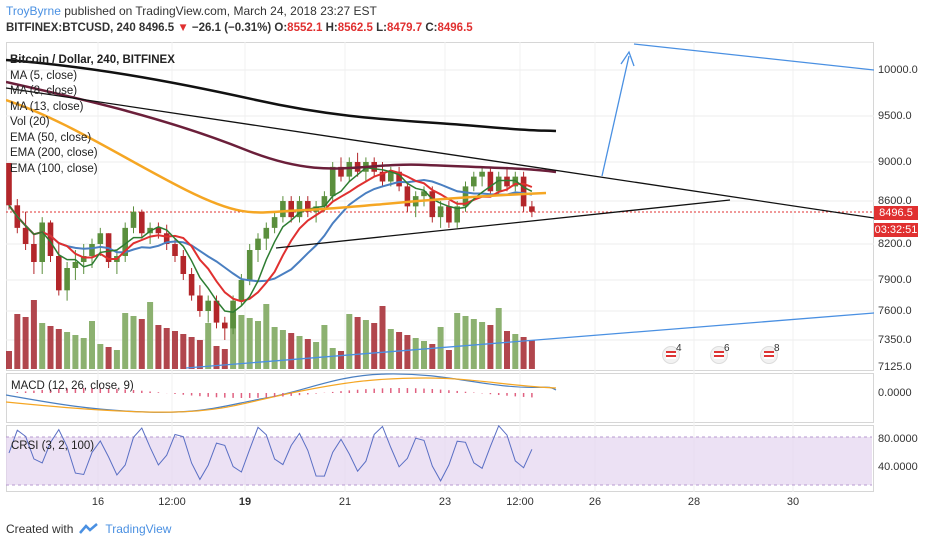 The image size is (932, 550). Describe the element at coordinates (30, 122) in the screenshot. I see `legend-vol: Vol (20)` at that location.